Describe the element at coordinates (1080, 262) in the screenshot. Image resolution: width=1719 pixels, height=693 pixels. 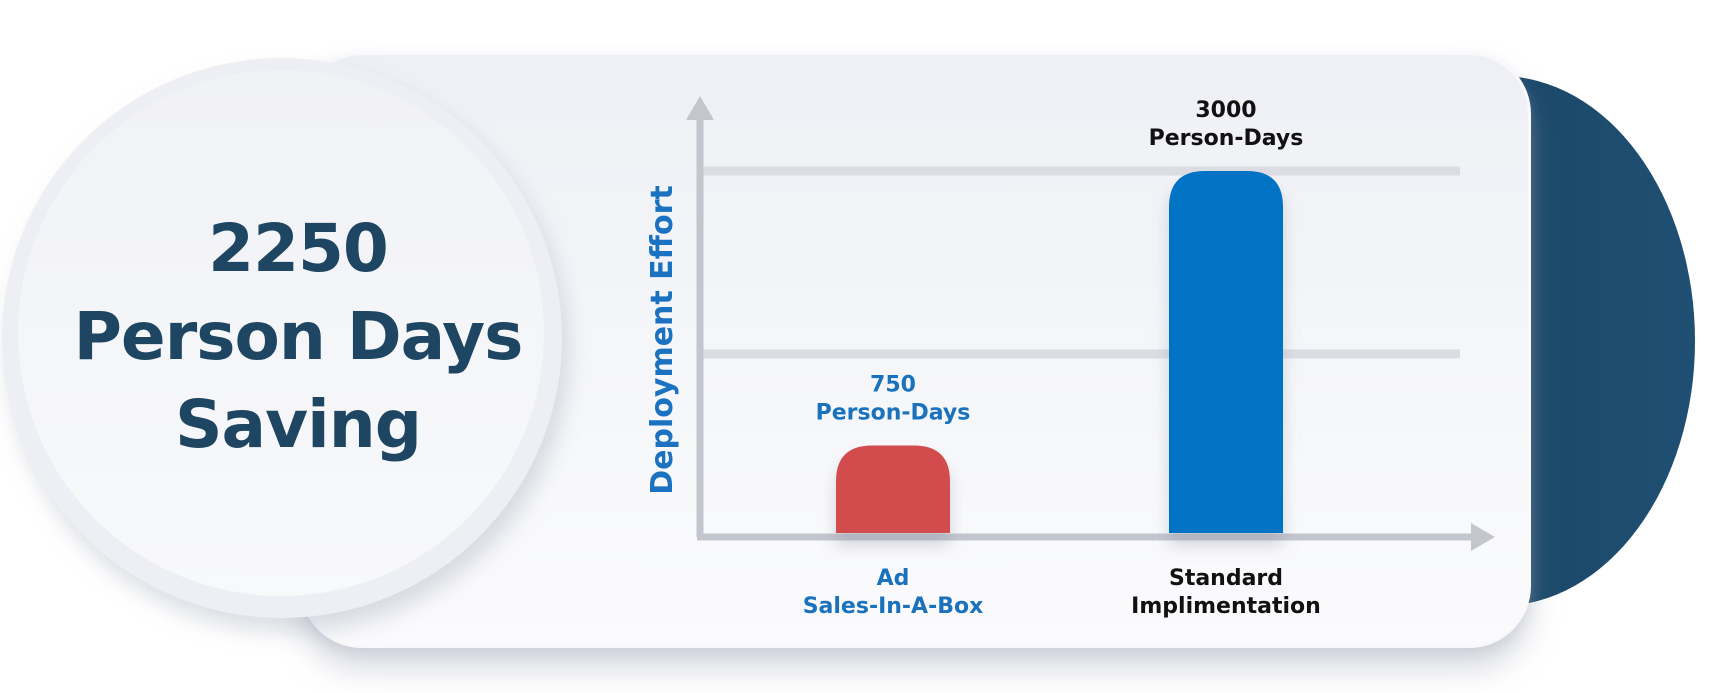
I see `gridlines` at that location.